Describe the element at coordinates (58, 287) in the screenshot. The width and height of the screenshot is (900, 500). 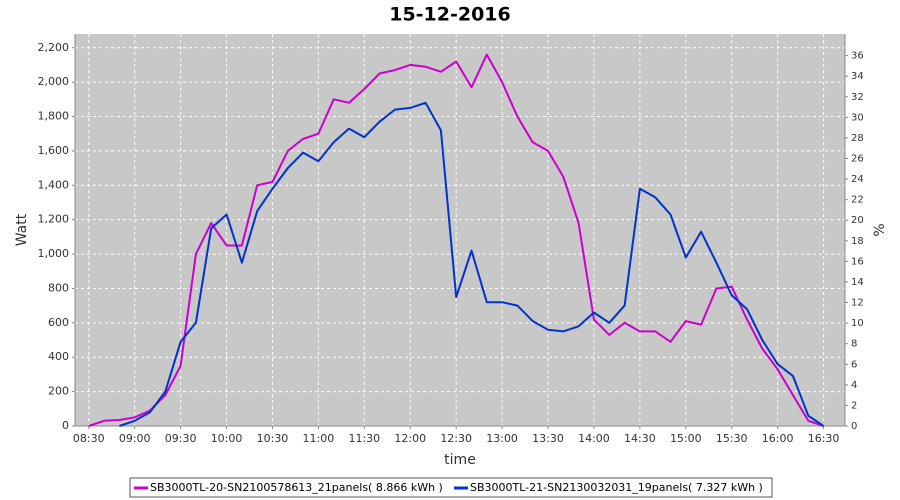
I see `y-tick-label: 800` at that location.